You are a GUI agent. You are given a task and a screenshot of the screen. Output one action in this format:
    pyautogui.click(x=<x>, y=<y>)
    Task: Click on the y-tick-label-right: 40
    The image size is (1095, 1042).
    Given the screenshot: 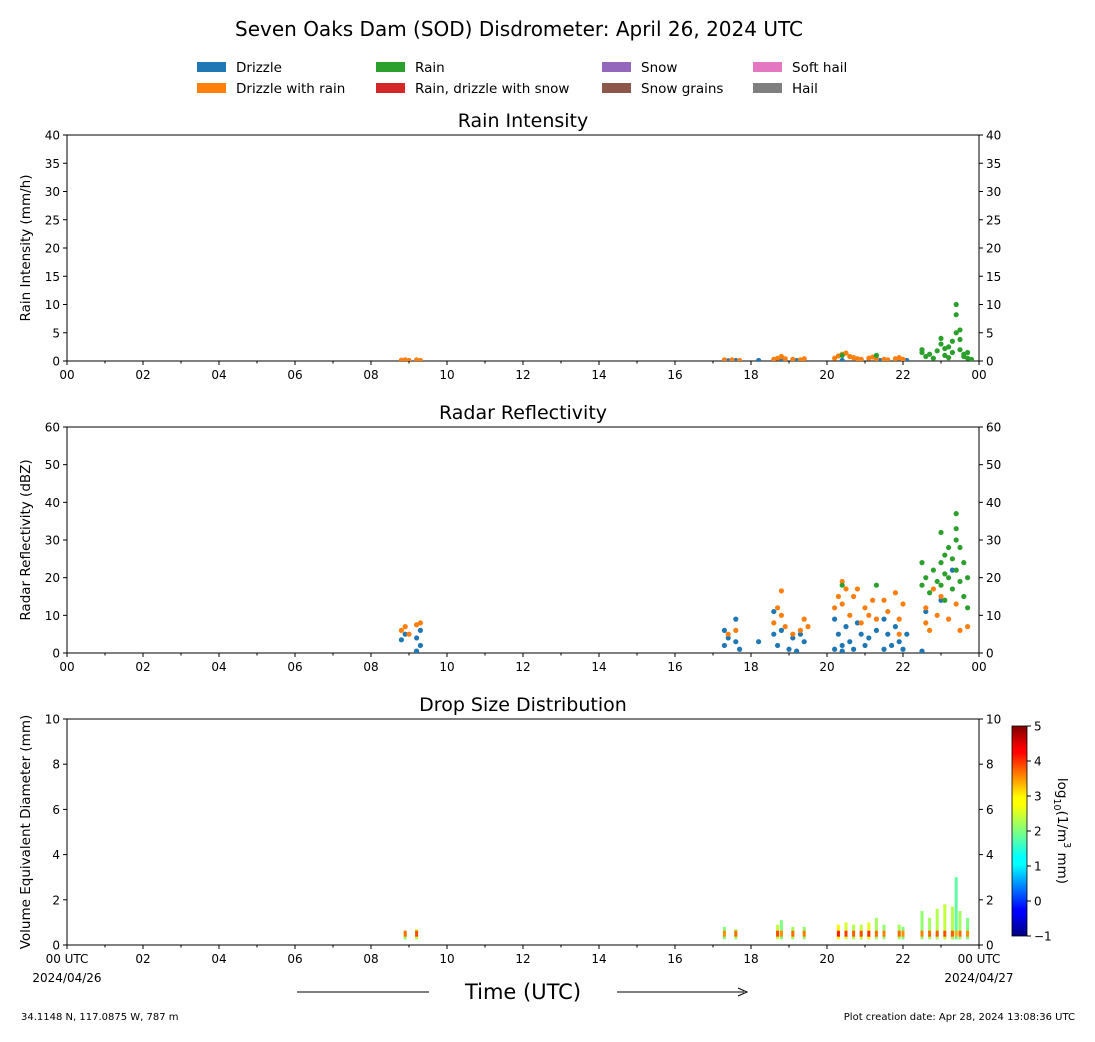 What is the action you would take?
    pyautogui.click(x=993, y=503)
    